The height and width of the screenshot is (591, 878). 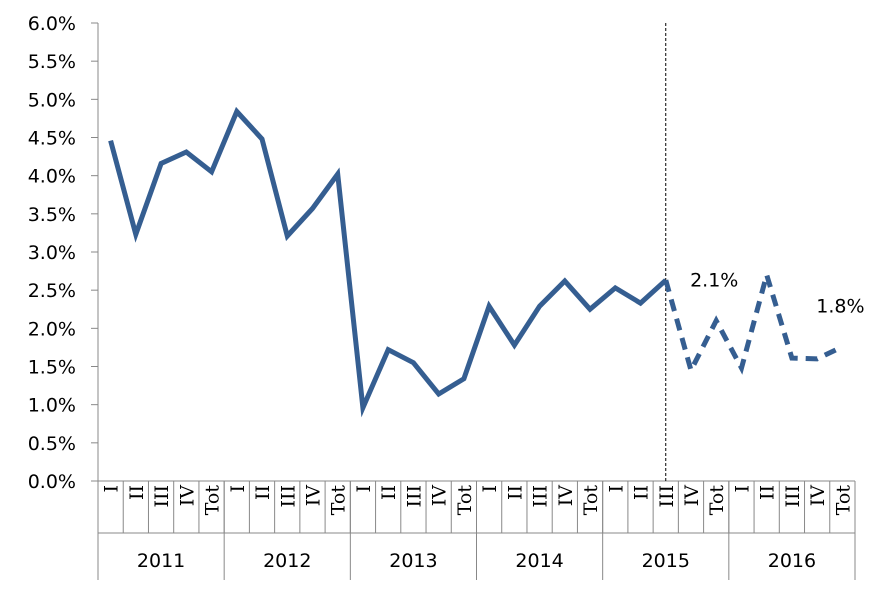 What do you see at coordinates (52, 368) in the screenshot?
I see `y-tick-label: 1.5%` at bounding box center [52, 368].